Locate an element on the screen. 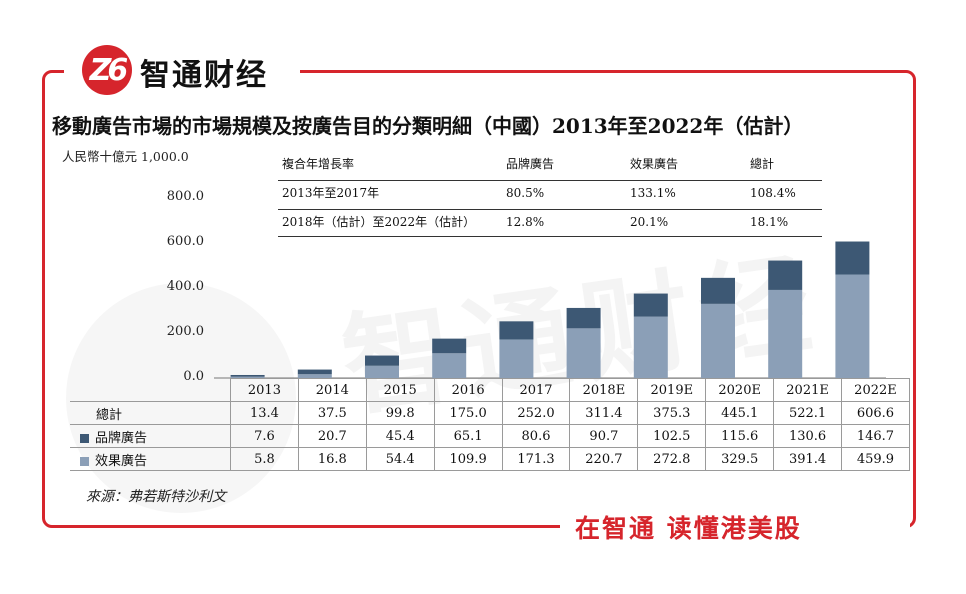 This screenshot has width=966, height=594. y-tick-label: 200.0 is located at coordinates (185, 331).